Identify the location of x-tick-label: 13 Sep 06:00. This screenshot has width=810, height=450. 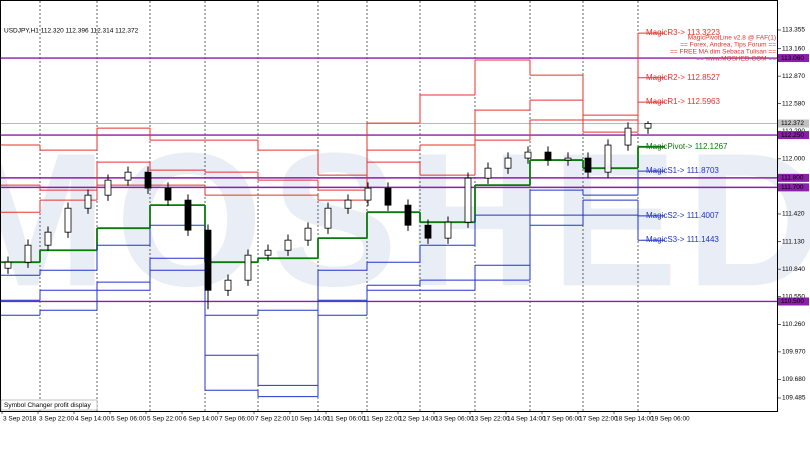
(454, 419).